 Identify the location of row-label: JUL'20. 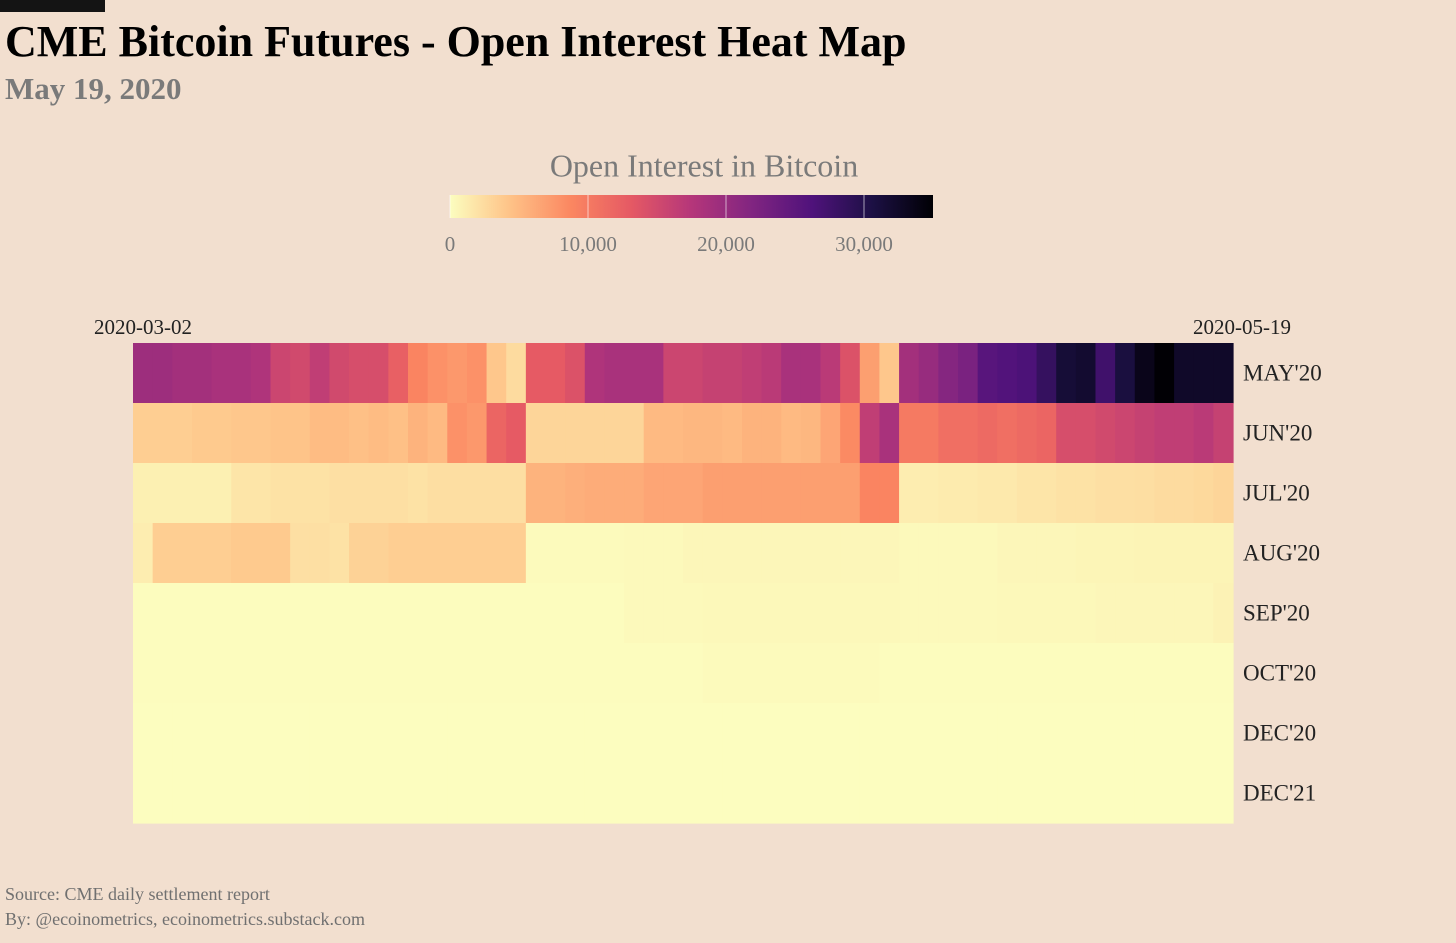
(1276, 492).